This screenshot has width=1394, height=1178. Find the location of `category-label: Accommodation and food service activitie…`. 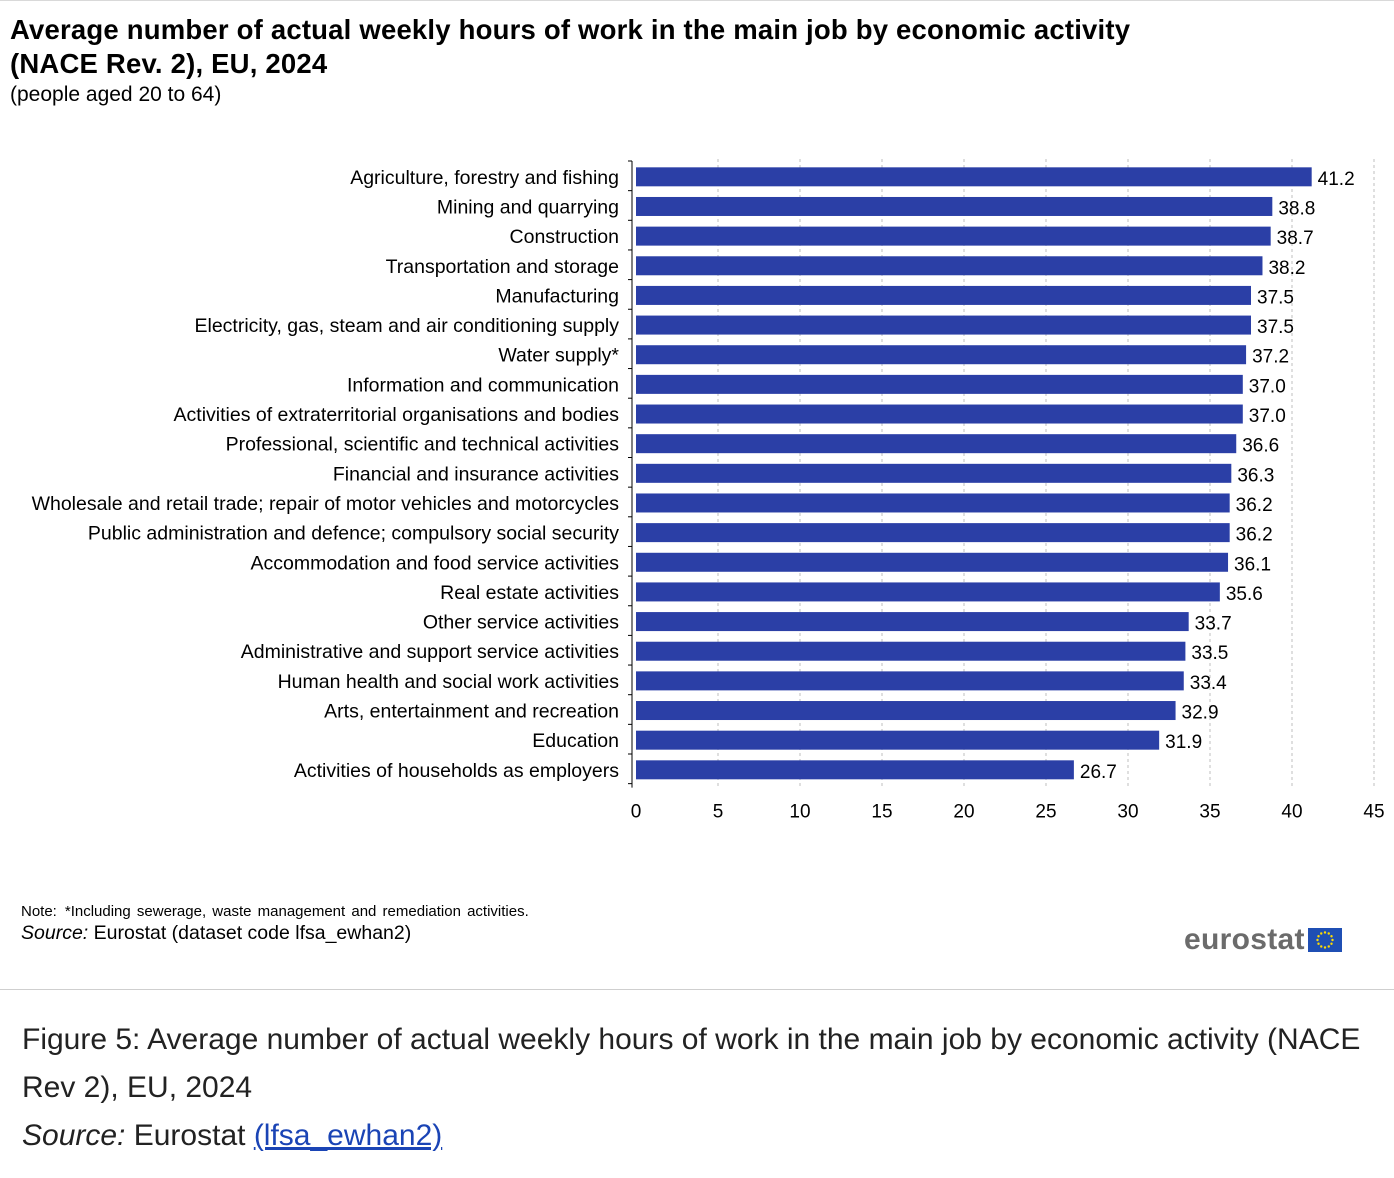

category-label: Accommodation and food service activitie… is located at coordinates (434, 563).